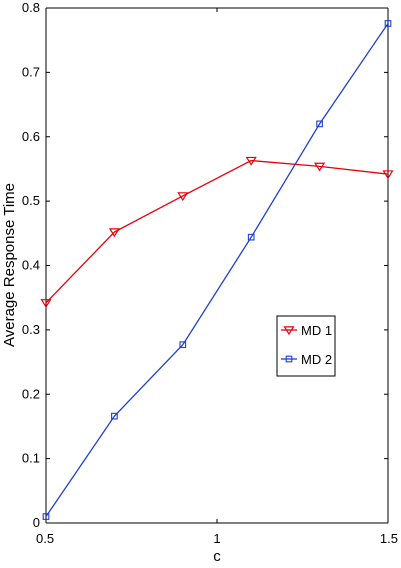 The width and height of the screenshot is (401, 568). Describe the element at coordinates (31, 458) in the screenshot. I see `y-tick-label: 0.1` at that location.